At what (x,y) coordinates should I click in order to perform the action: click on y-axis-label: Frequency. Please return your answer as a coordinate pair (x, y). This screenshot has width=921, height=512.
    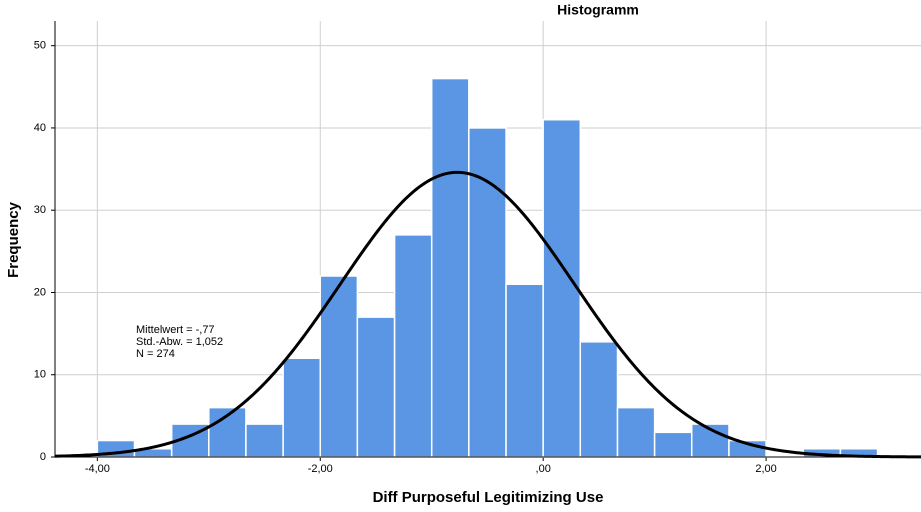
    Looking at the image, I should click on (13, 239).